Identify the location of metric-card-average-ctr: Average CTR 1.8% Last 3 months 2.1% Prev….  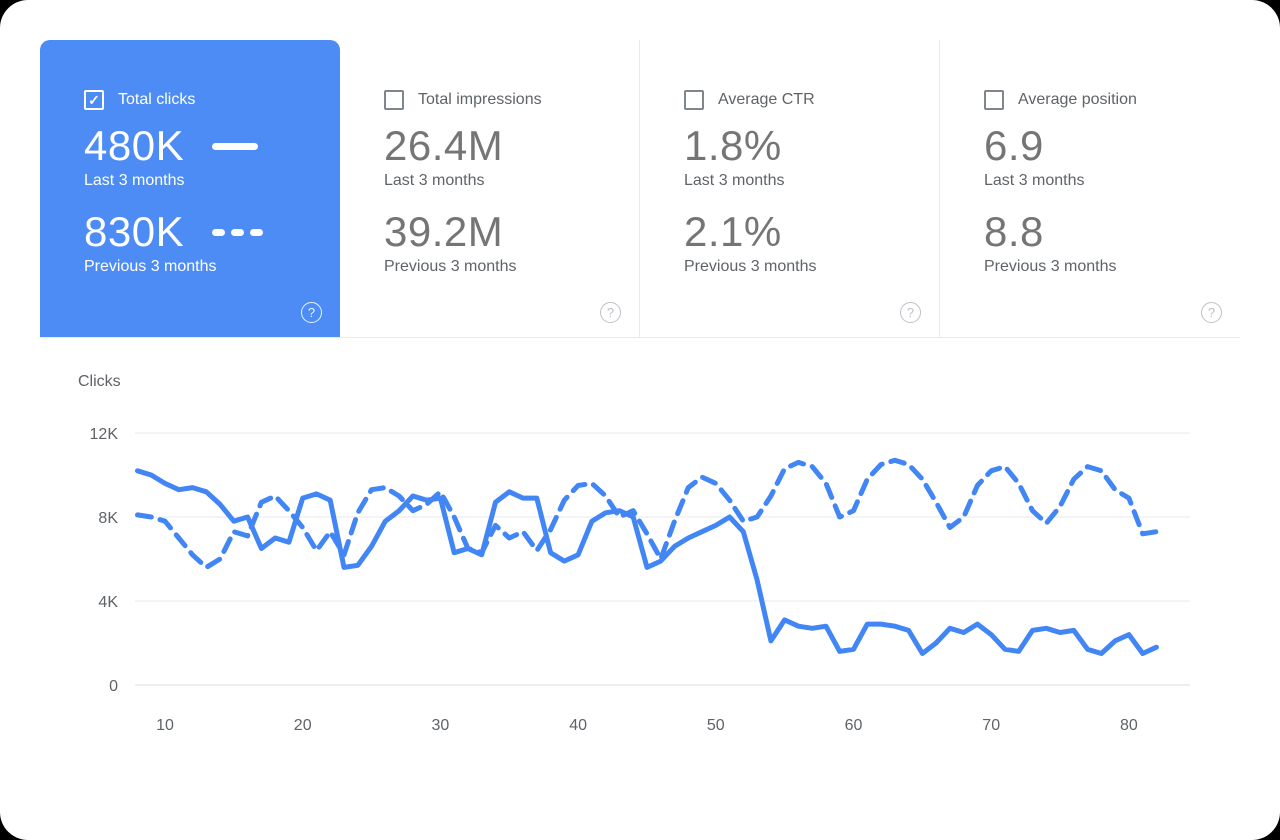
(790, 188).